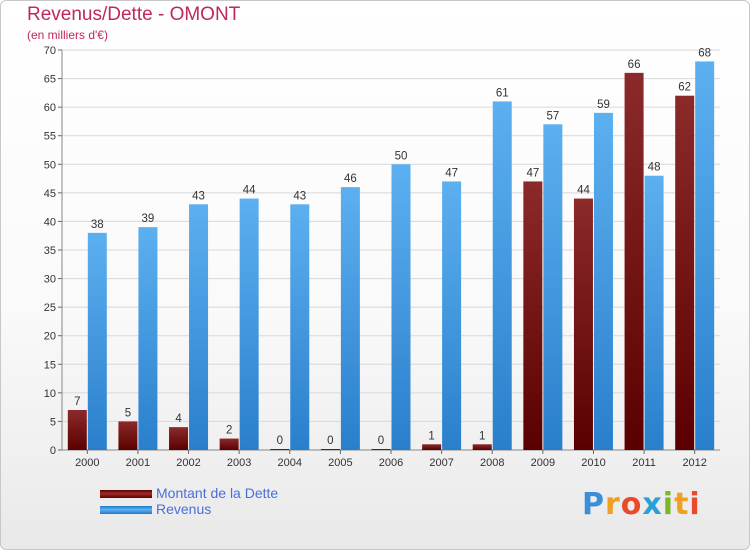 The height and width of the screenshot is (550, 750). I want to click on value-label-dette: 7, so click(77, 402).